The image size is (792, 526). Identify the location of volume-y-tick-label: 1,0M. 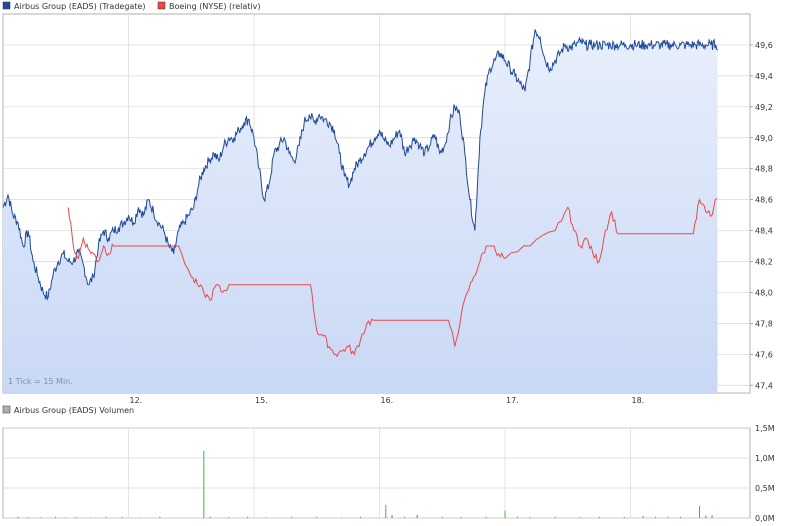
(765, 458).